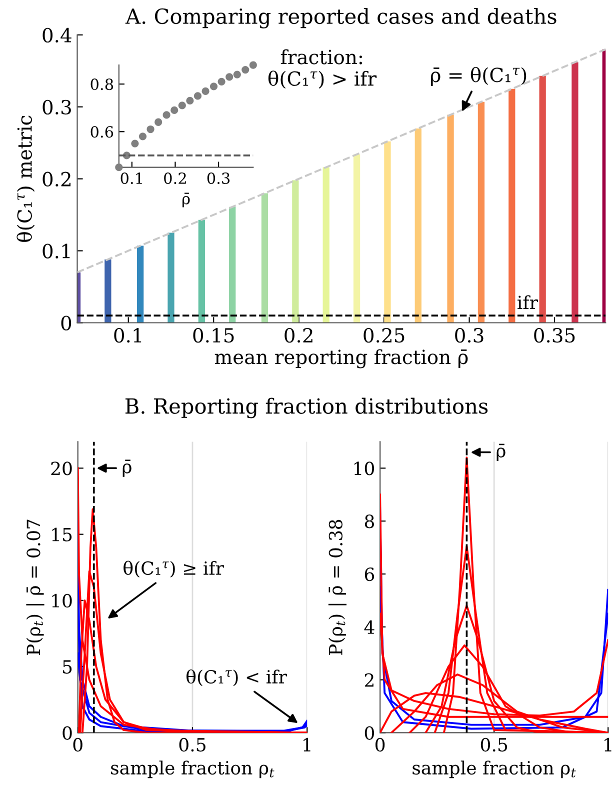  Describe the element at coordinates (213, 335) in the screenshot. I see `x-tick-label: 0.15` at that location.